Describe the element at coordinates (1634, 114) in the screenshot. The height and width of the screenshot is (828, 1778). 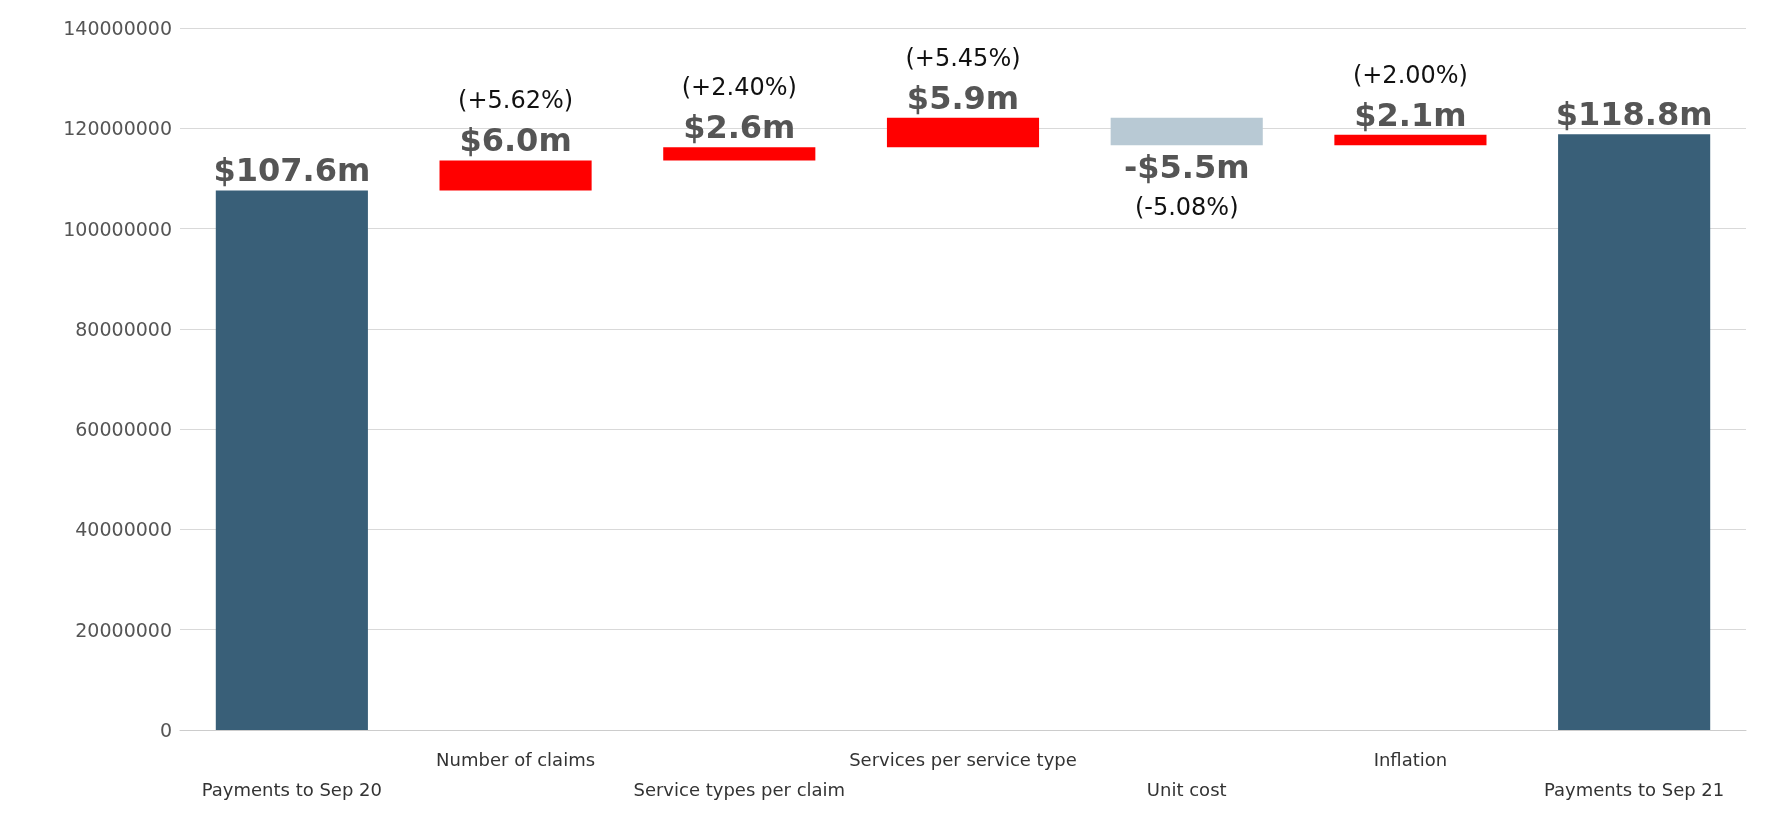
I see `data-label: $118.8m` at that location.